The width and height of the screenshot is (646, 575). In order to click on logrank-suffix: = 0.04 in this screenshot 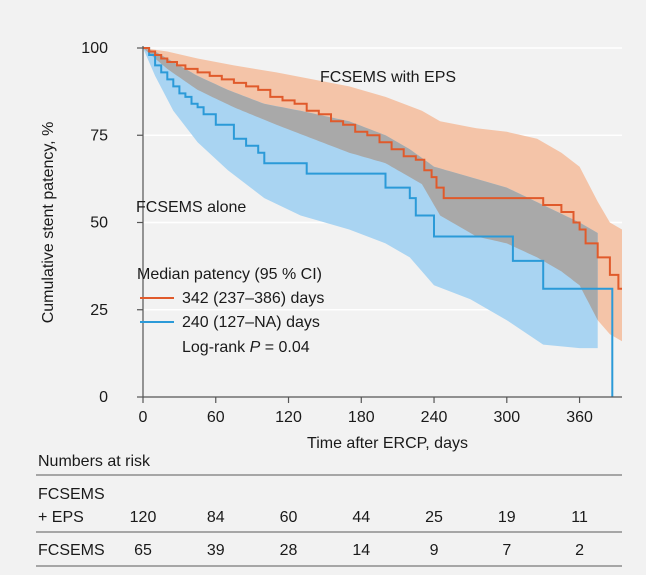, I will do `click(284, 347)`.